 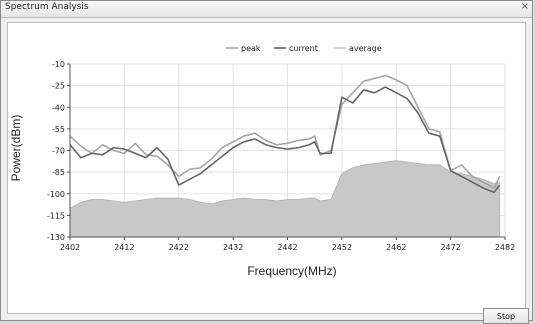 I want to click on y-tick-label: -85, so click(x=58, y=172).